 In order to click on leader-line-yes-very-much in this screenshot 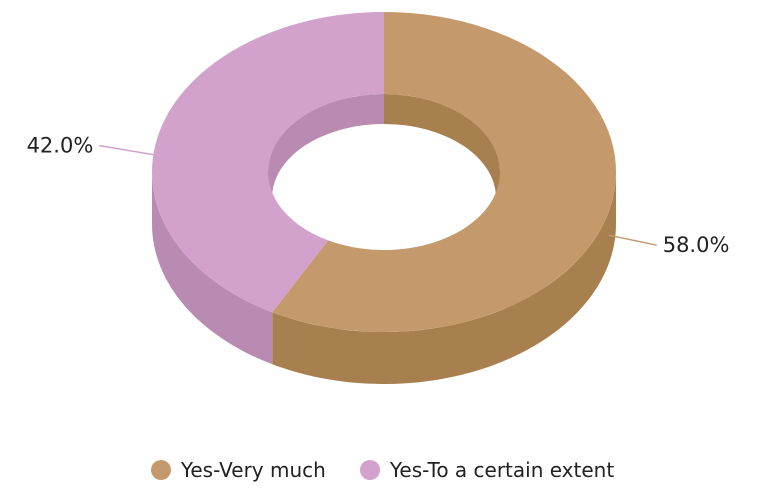, I will do `click(632, 240)`.